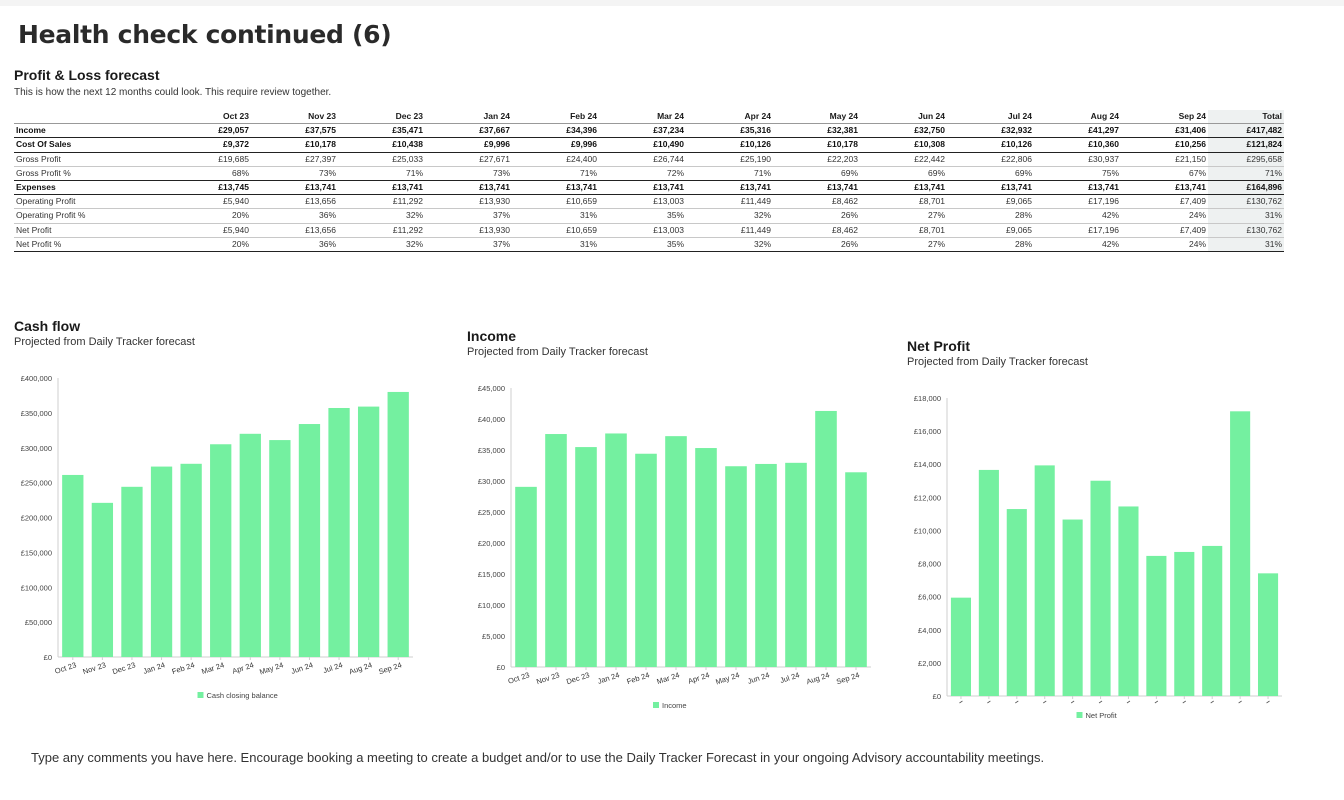 The width and height of the screenshot is (1344, 800). I want to click on table-cell: £10,360, so click(1077, 145).